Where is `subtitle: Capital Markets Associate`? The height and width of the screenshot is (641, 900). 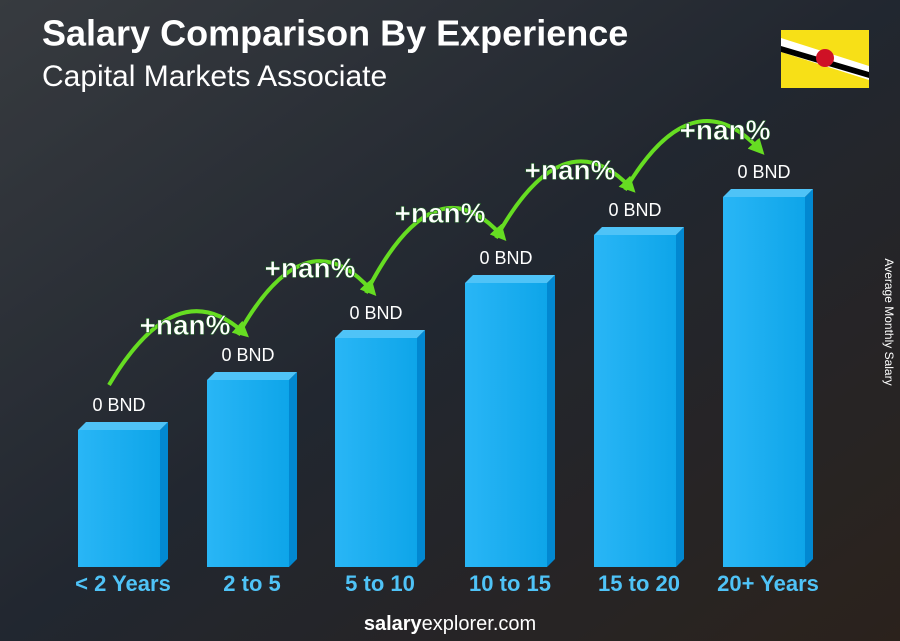 subtitle: Capital Markets Associate is located at coordinates (214, 76).